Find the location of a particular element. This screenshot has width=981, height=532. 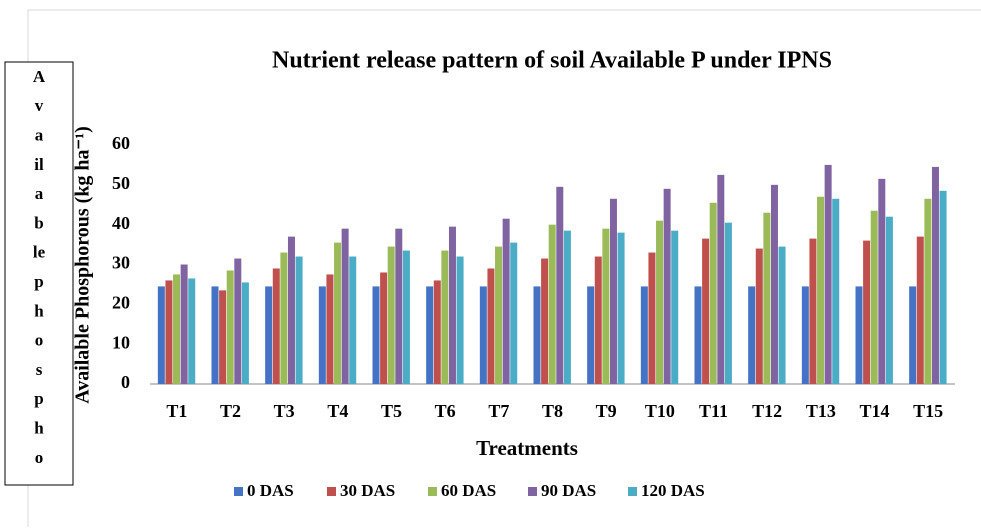

x-tick-label: T3 is located at coordinates (284, 411).